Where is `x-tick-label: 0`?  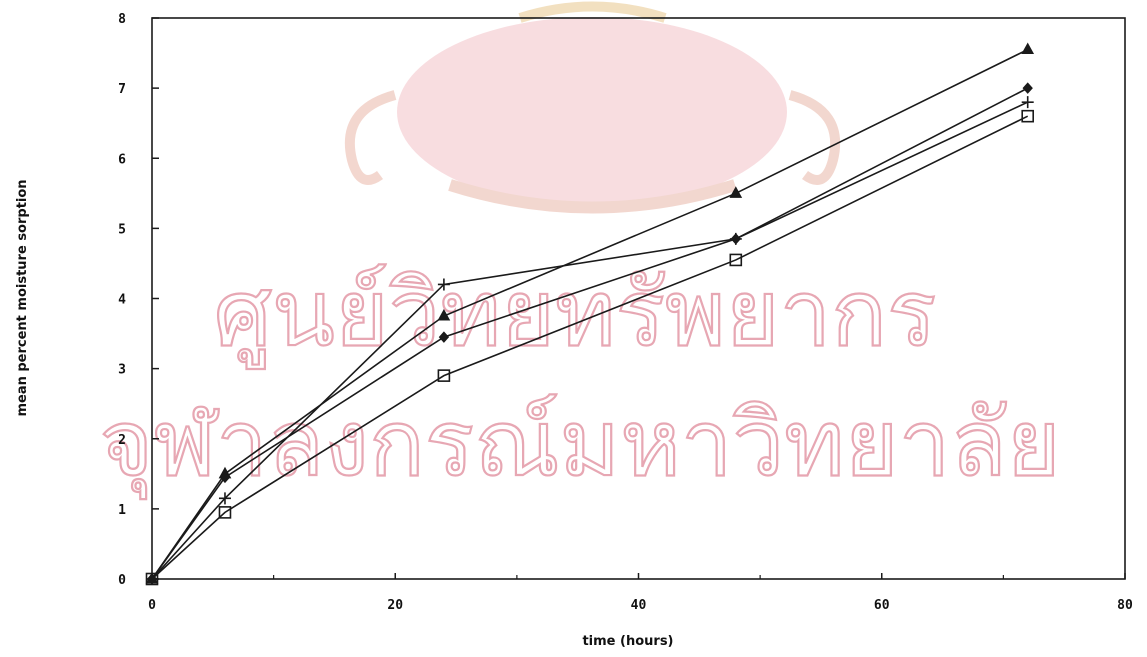 x-tick-label: 0 is located at coordinates (152, 605).